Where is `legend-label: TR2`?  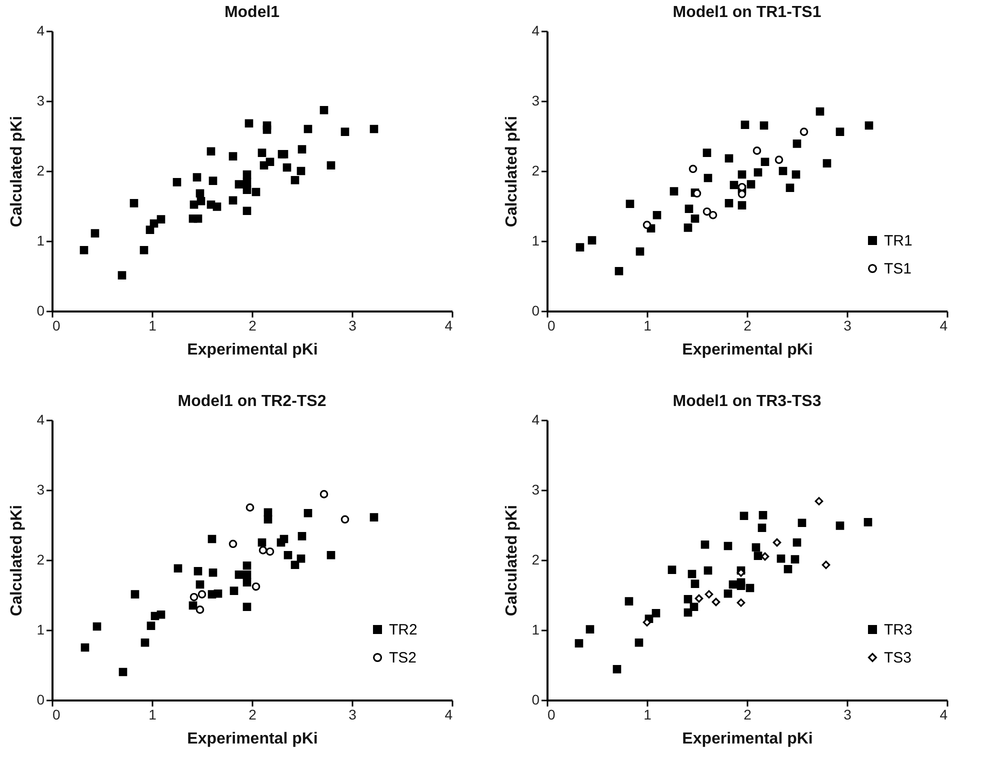 legend-label: TR2 is located at coordinates (403, 630).